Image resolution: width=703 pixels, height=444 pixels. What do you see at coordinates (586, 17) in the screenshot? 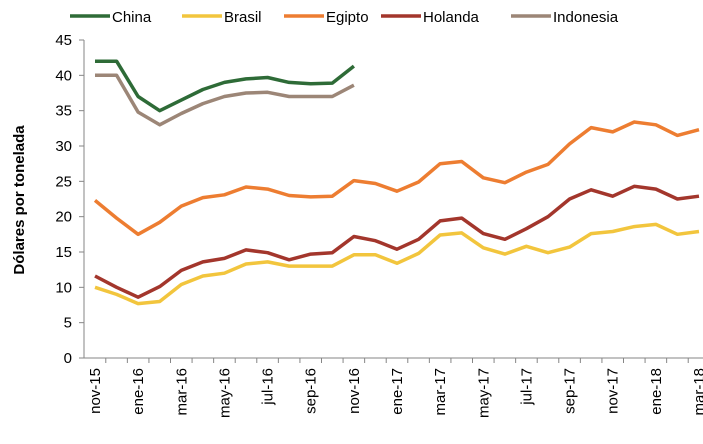
I see `legend-label: Indonesia` at bounding box center [586, 17].